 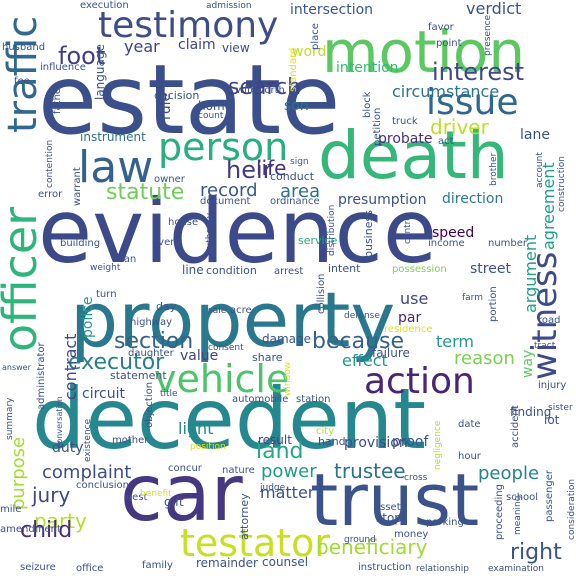 What do you see at coordinates (472, 199) in the screenshot?
I see `word-direction: direction` at bounding box center [472, 199].